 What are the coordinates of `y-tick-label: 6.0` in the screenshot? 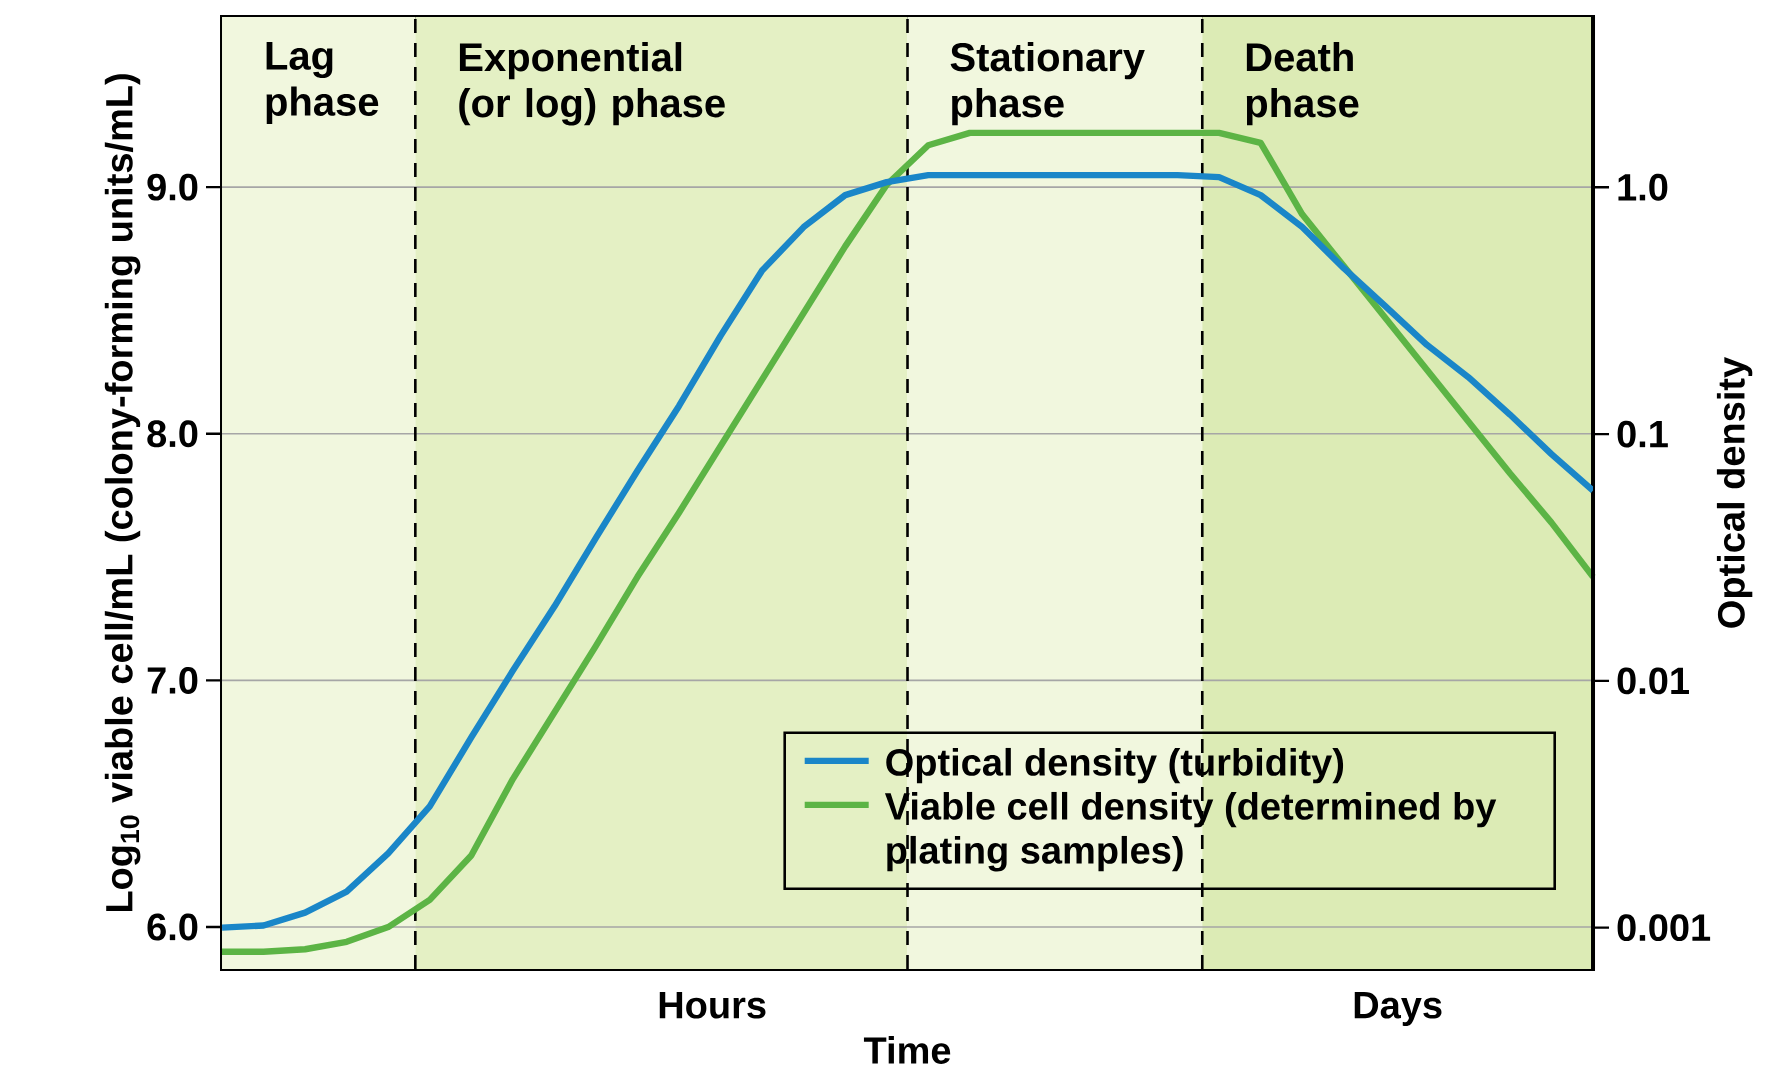 It's located at (172, 927).